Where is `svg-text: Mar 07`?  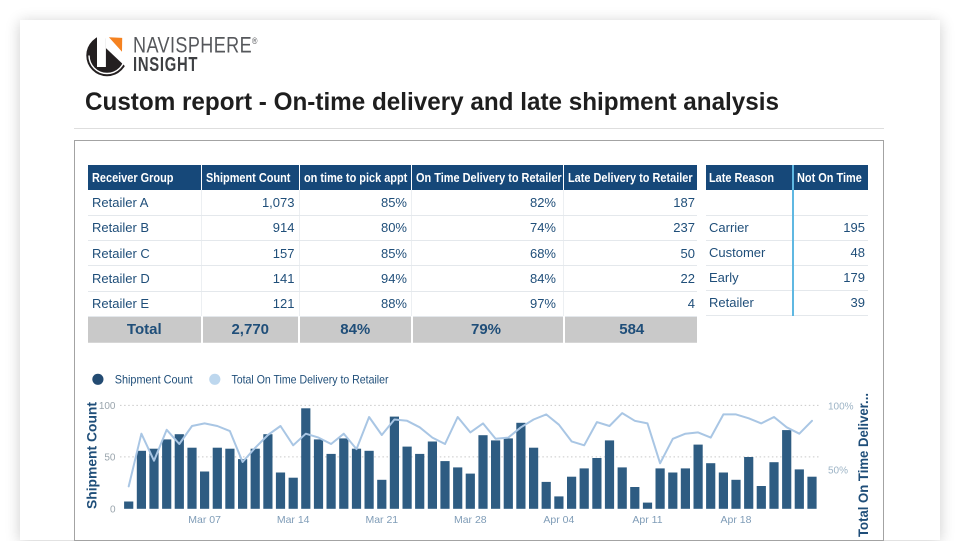 svg-text: Mar 07 is located at coordinates (204, 520).